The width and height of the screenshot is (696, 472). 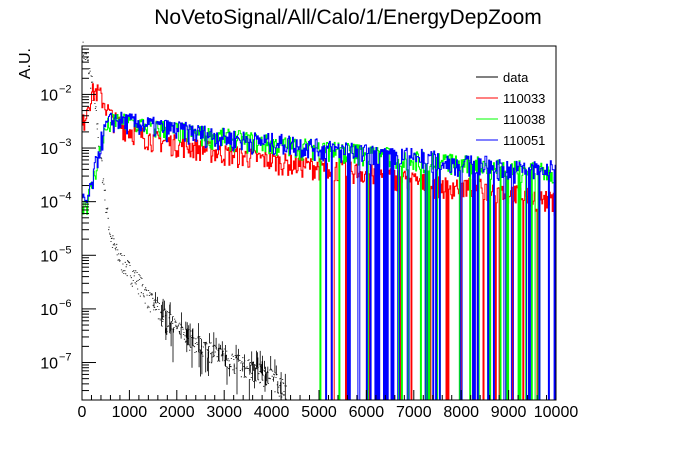 I want to click on x-tick-label: 0, so click(x=82, y=412).